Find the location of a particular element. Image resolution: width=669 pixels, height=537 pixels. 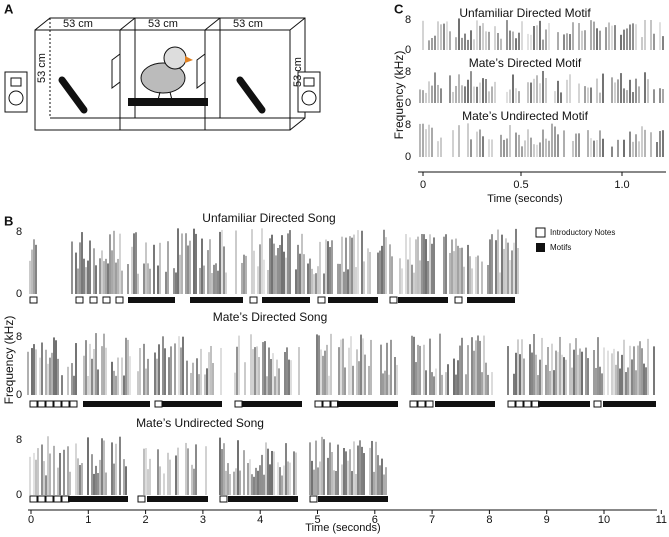

x-tick-label: 1 is located at coordinates (88, 520).